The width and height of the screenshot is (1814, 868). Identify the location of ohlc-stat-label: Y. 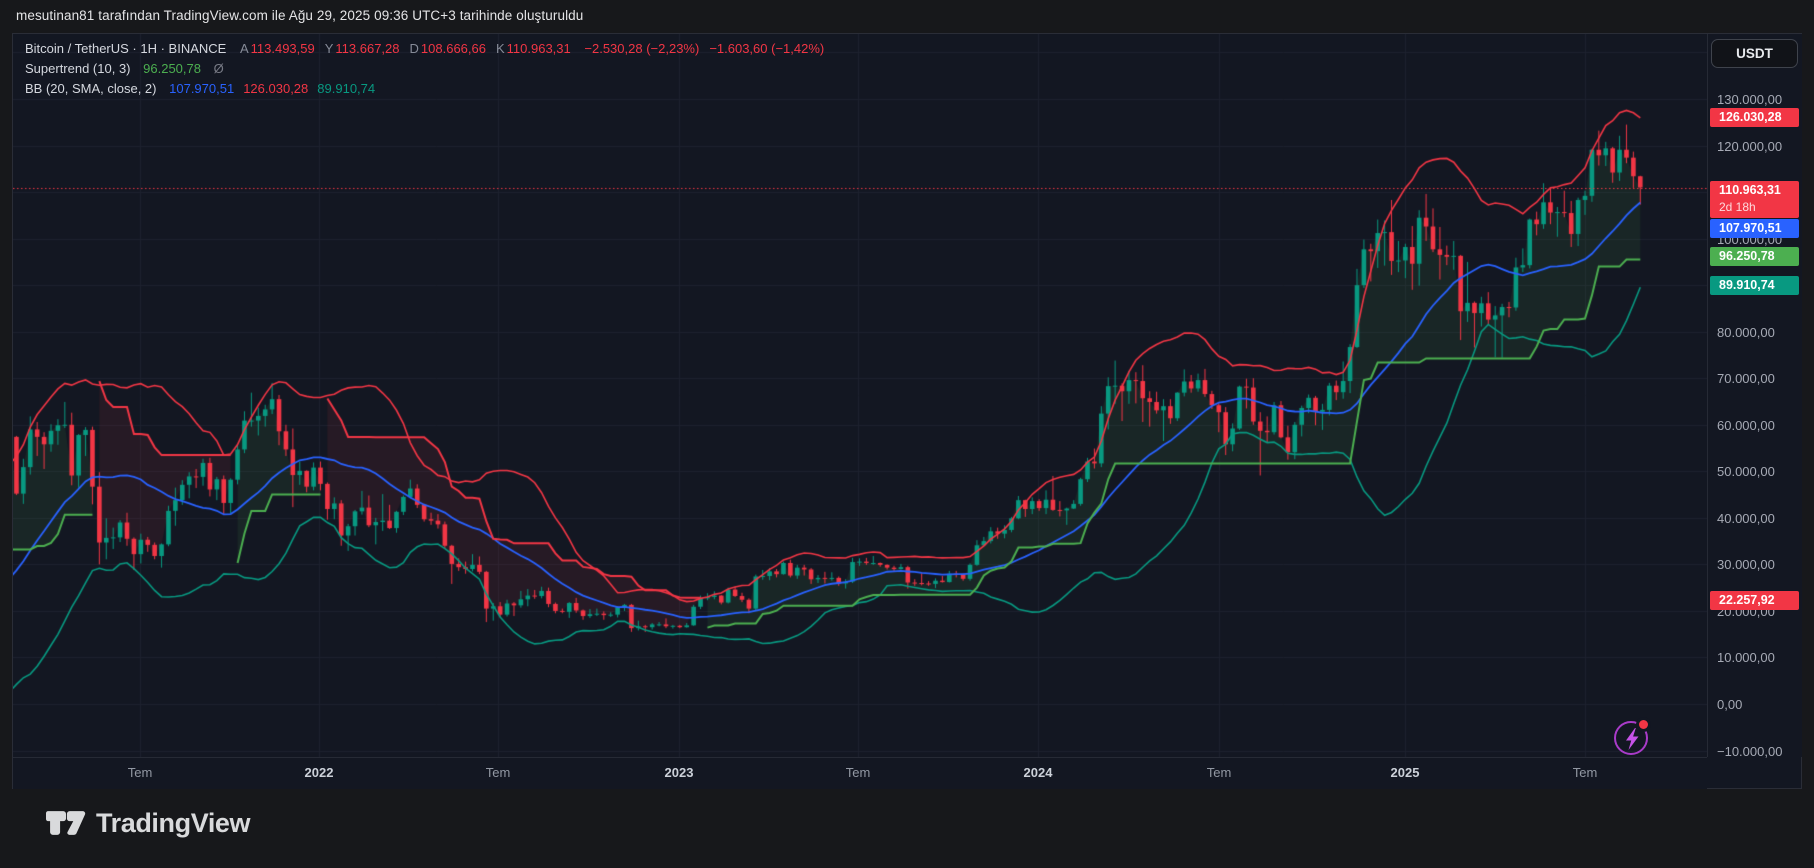
(329, 48).